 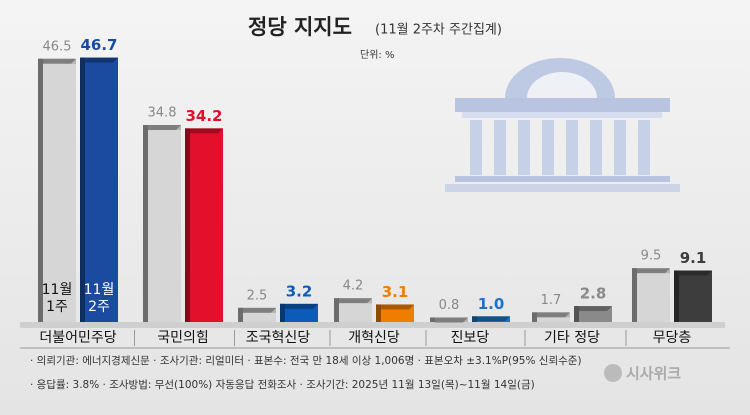 I want to click on x-tick-label: 국민의힘, so click(x=183, y=338).